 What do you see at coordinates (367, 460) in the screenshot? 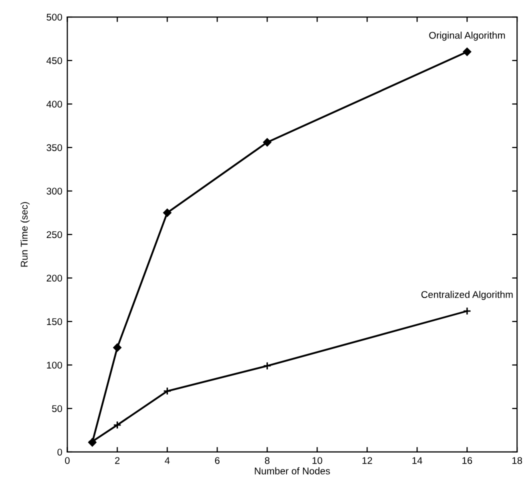
I see `x-tick-label: 12` at bounding box center [367, 460].